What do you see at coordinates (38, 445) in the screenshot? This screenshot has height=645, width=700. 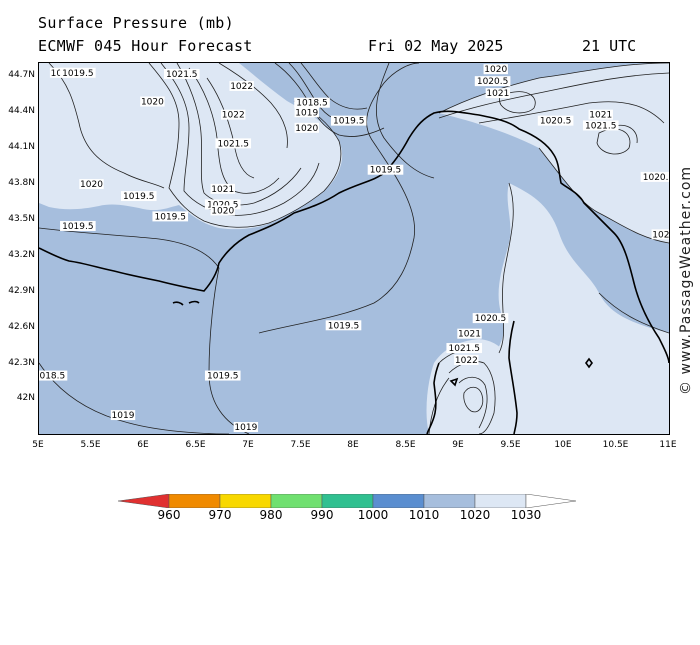 I see `longitude-tick-label: 5E` at bounding box center [38, 445].